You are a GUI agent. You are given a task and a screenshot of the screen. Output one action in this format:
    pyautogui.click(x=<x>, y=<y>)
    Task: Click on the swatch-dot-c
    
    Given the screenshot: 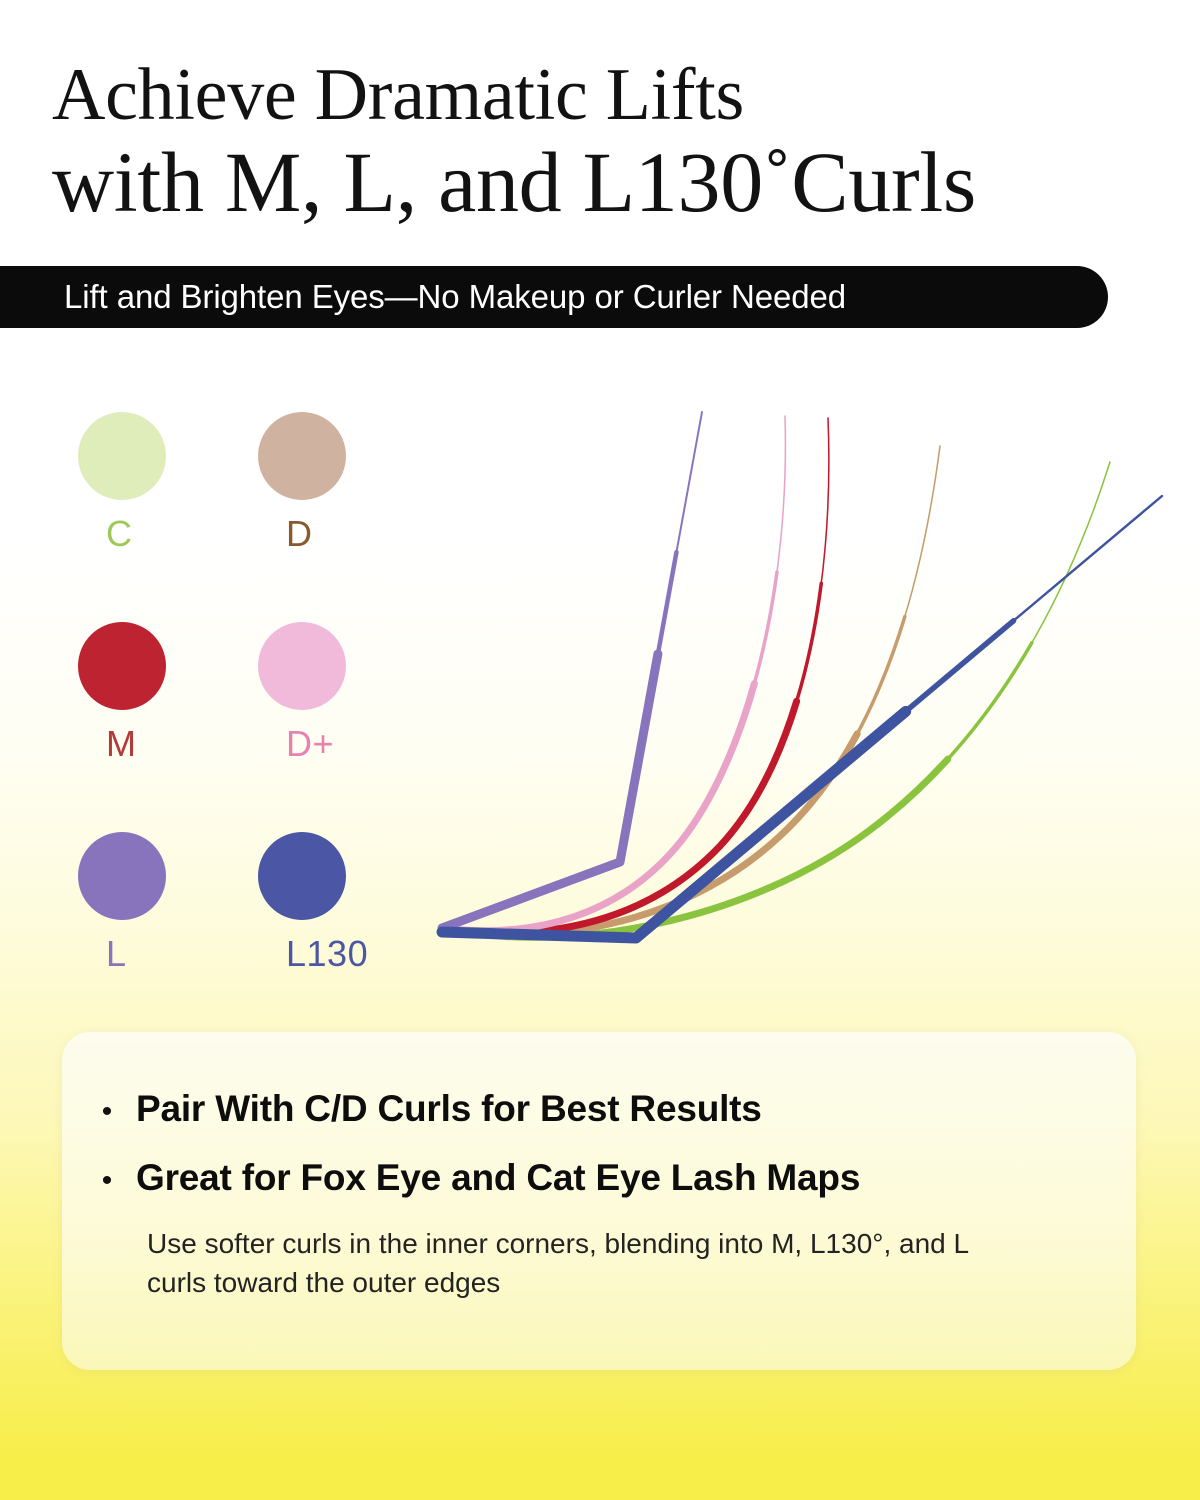 What is the action you would take?
    pyautogui.click(x=122, y=456)
    